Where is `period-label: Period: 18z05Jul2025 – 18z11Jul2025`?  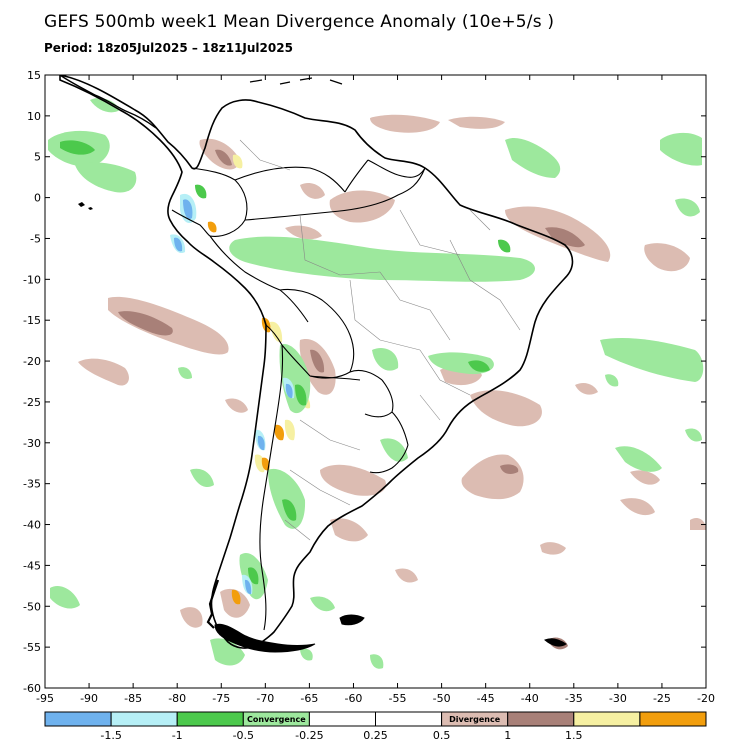
period-label: Period: 18z05Jul2025 – 18z11Jul2025 is located at coordinates (168, 48).